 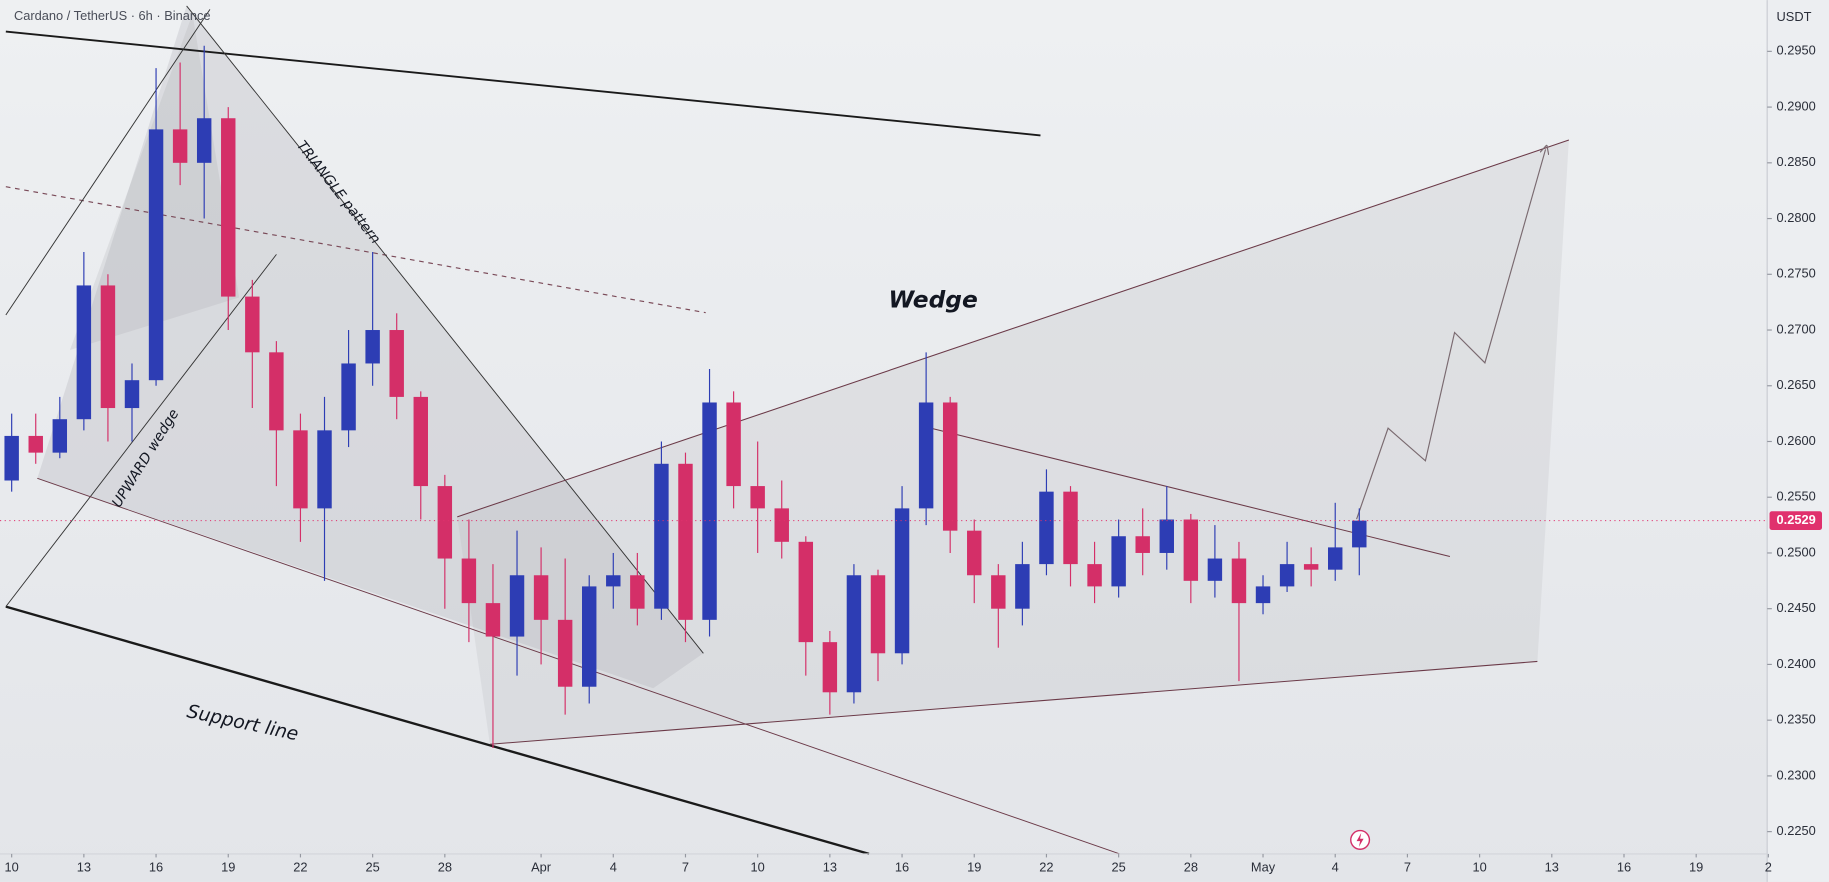 What do you see at coordinates (1013, 702) in the screenshot?
I see `wedge-lower` at bounding box center [1013, 702].